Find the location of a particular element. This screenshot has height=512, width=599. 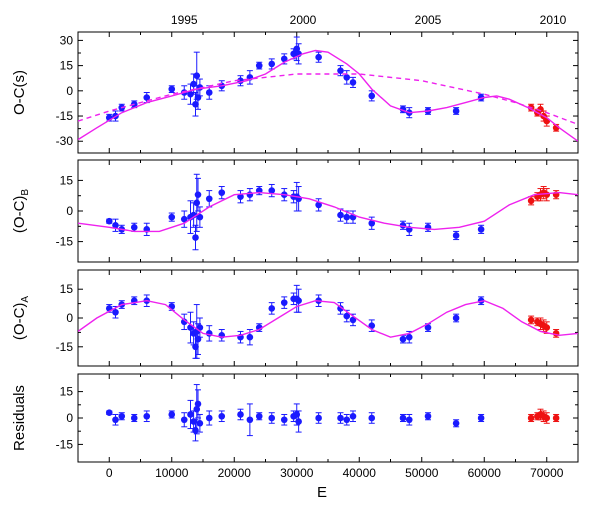

y-axis-label: O-C(s) is located at coordinates (19, 92).